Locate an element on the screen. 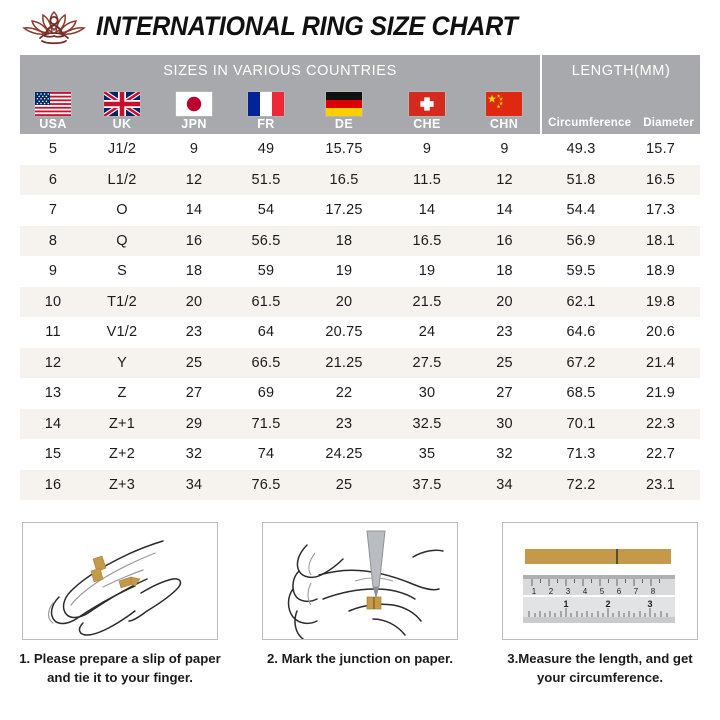  table-cell: V1/2 is located at coordinates (122, 332).